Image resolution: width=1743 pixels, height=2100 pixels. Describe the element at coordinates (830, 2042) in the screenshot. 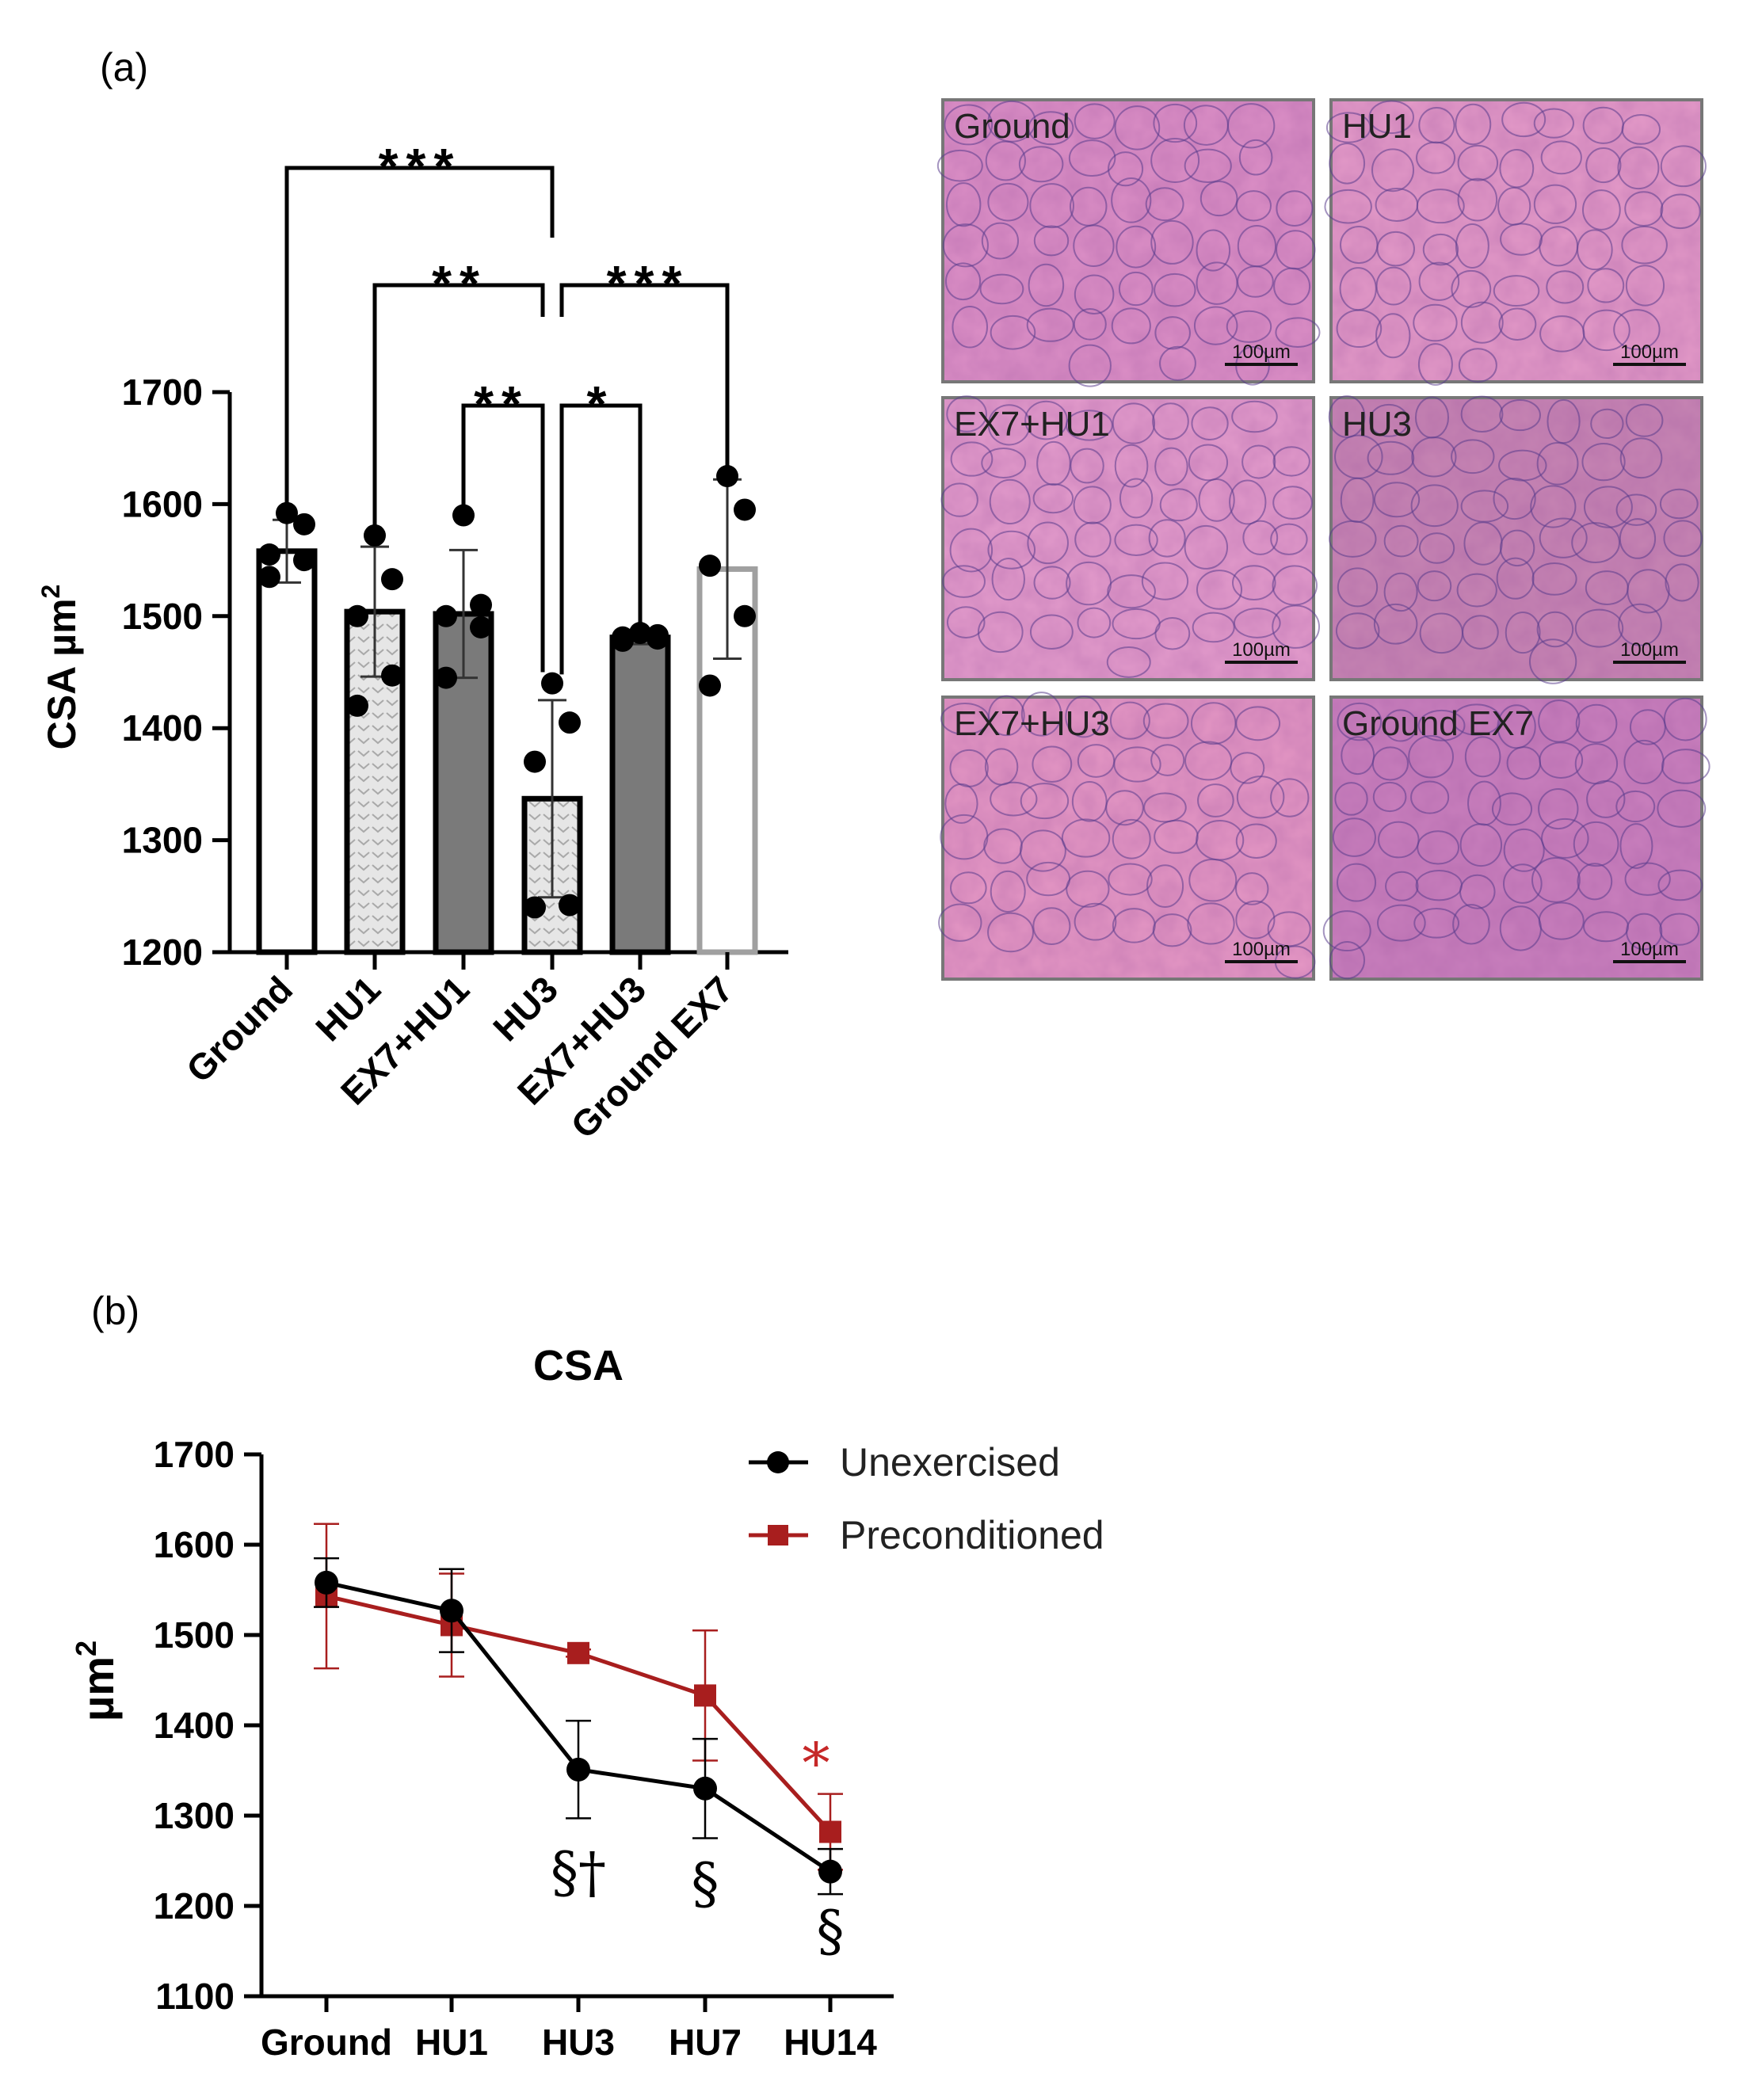

I see `line-chart-xtick-label: HU14` at that location.